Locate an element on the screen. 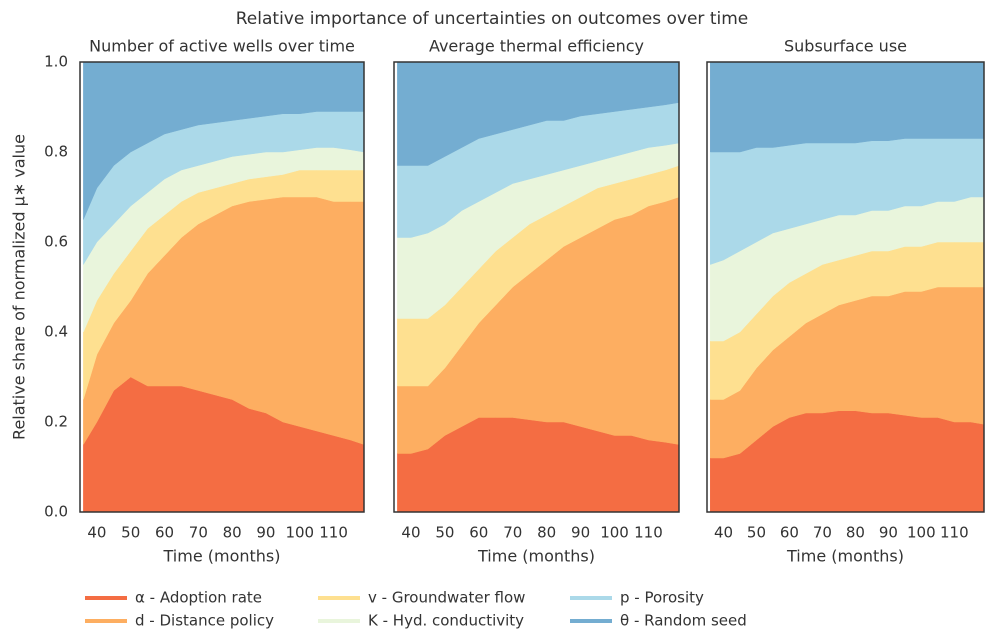  y-tick-label: 1.0 is located at coordinates (56, 62).